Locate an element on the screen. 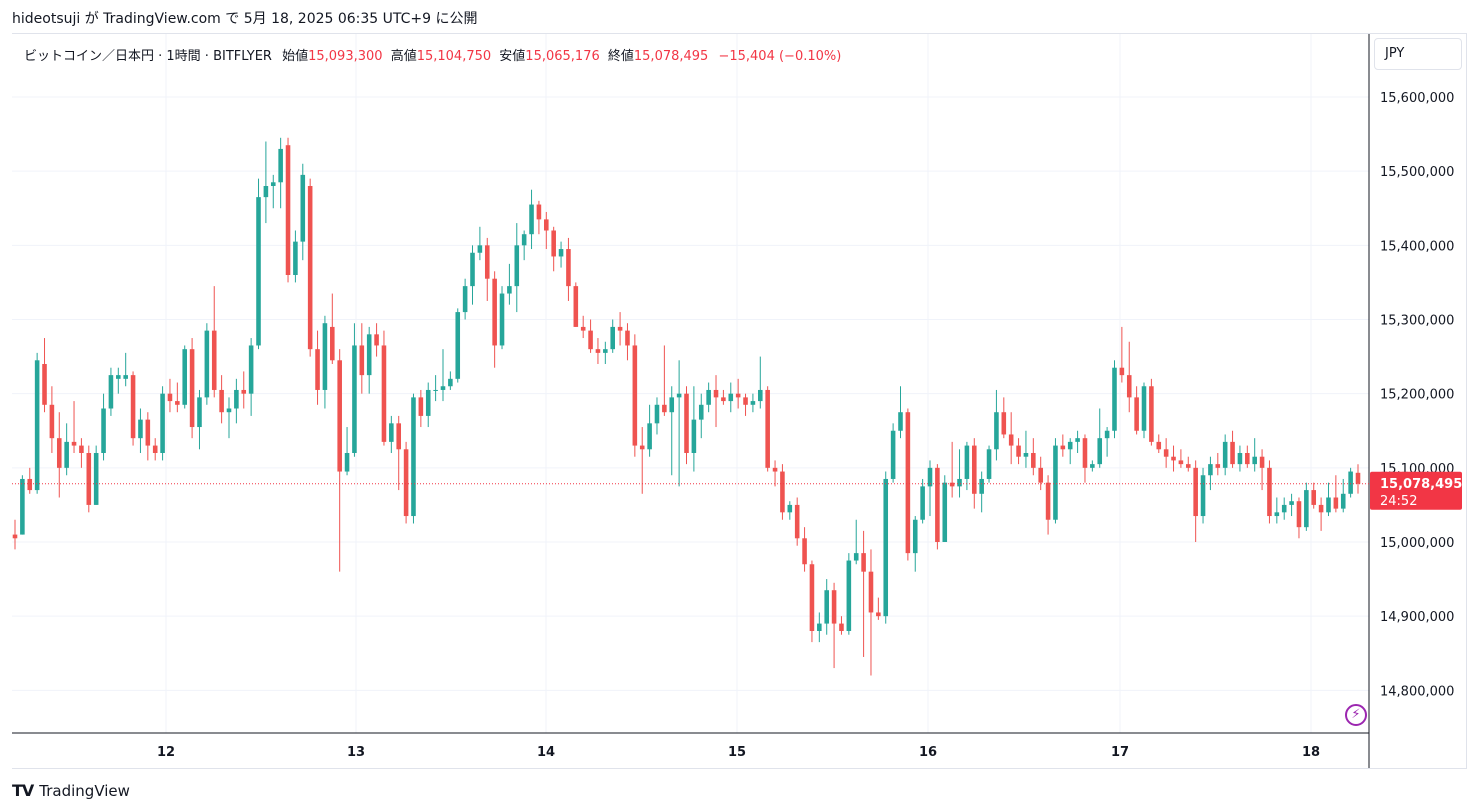 The height and width of the screenshot is (812, 1479). y-tick-label: 15,600,000 is located at coordinates (1417, 98).